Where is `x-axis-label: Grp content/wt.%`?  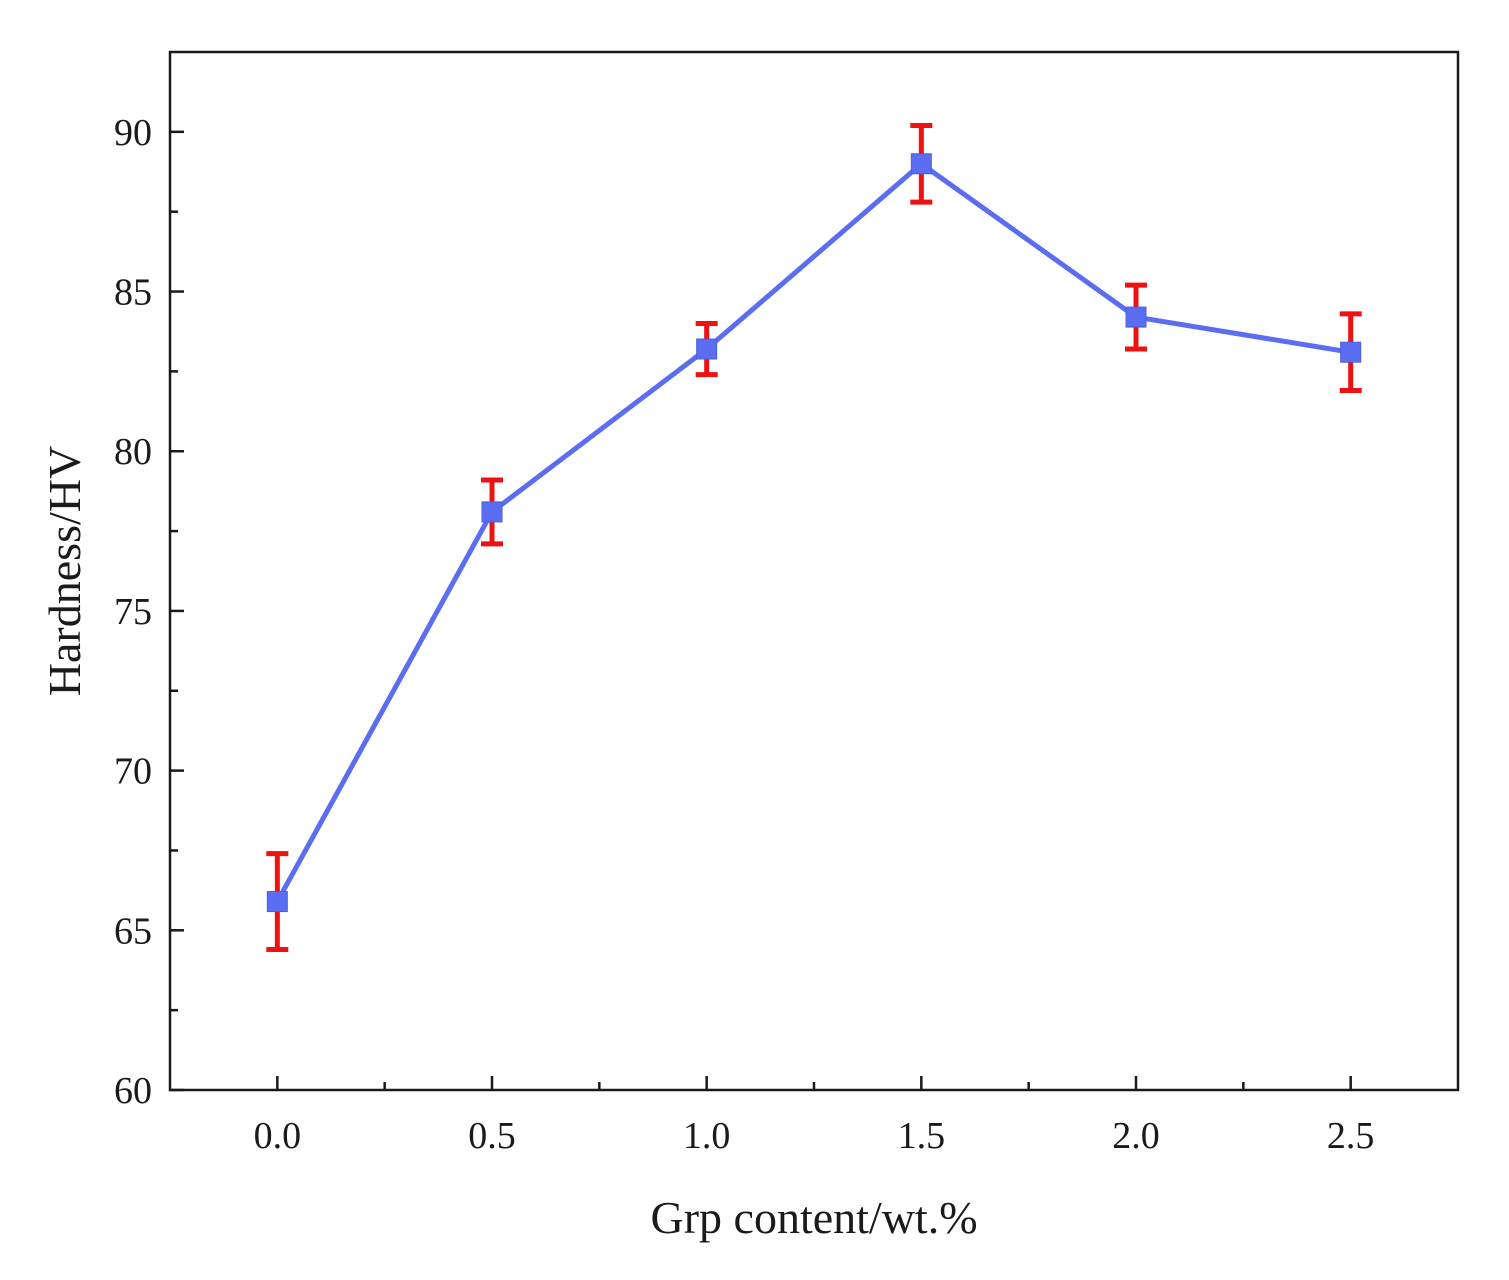 x-axis-label: Grp content/wt.% is located at coordinates (813, 1217).